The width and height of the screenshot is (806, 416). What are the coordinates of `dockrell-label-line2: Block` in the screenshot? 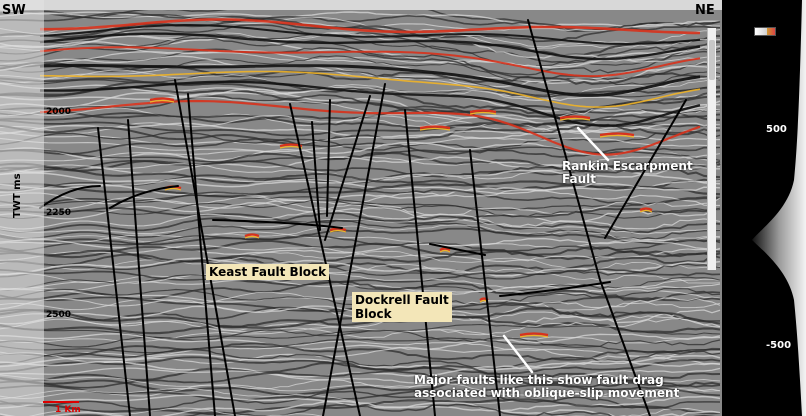 It's located at (373, 314).